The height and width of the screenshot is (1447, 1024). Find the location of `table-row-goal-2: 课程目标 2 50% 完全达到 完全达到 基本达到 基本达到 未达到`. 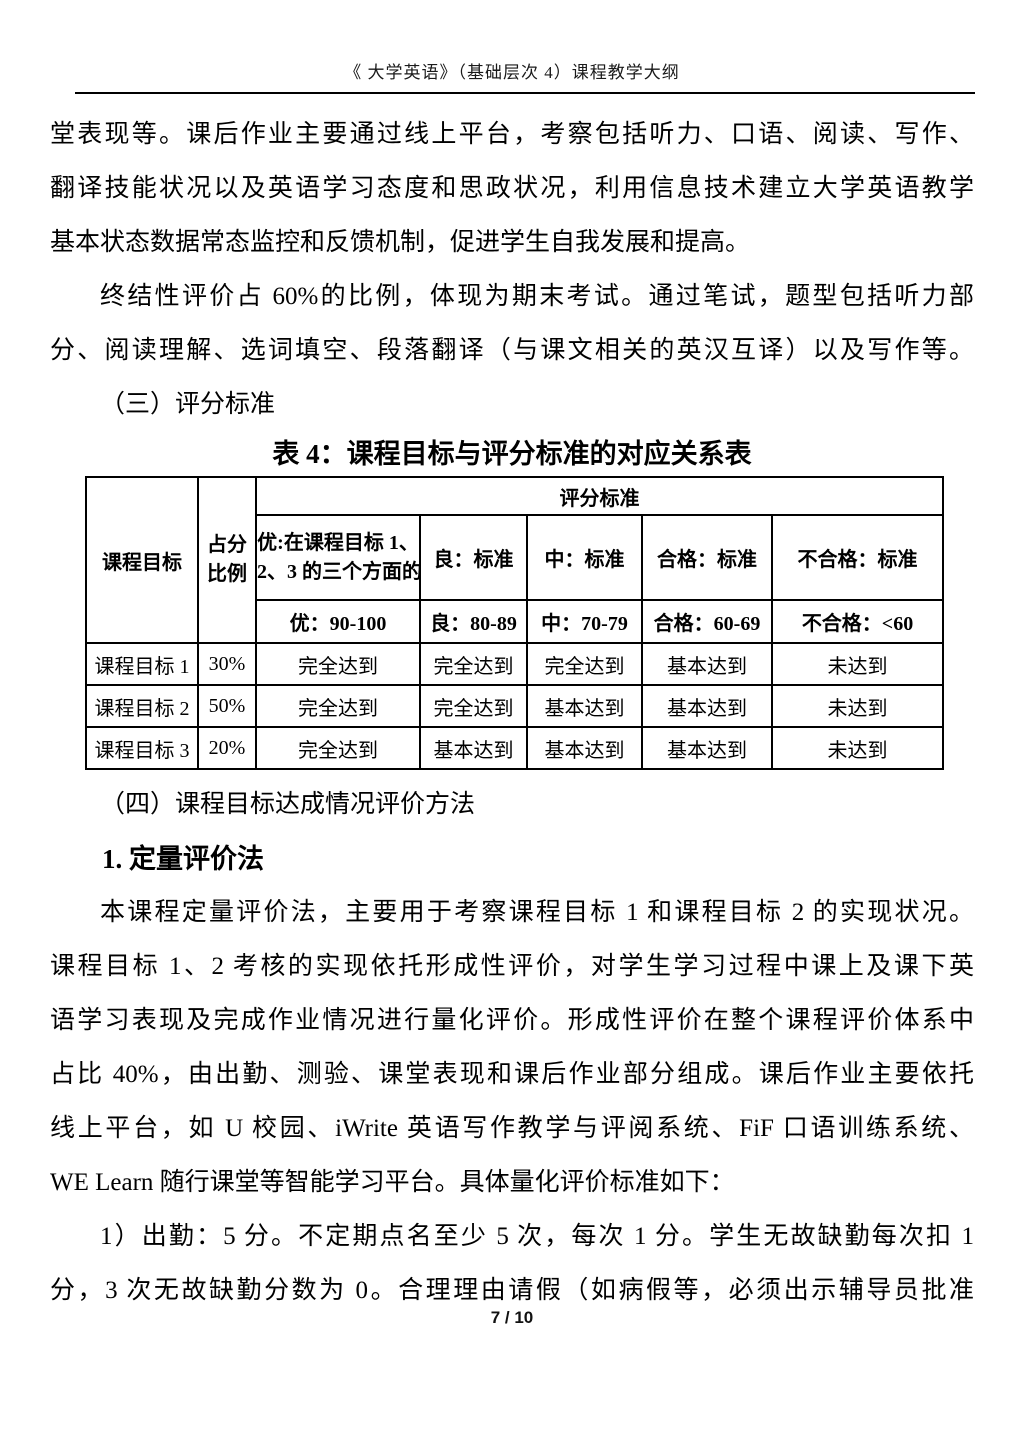

table-row-goal-2: 课程目标 2 50% 完全达到 完全达到 基本达到 基本达到 未达到 is located at coordinates (515, 706).